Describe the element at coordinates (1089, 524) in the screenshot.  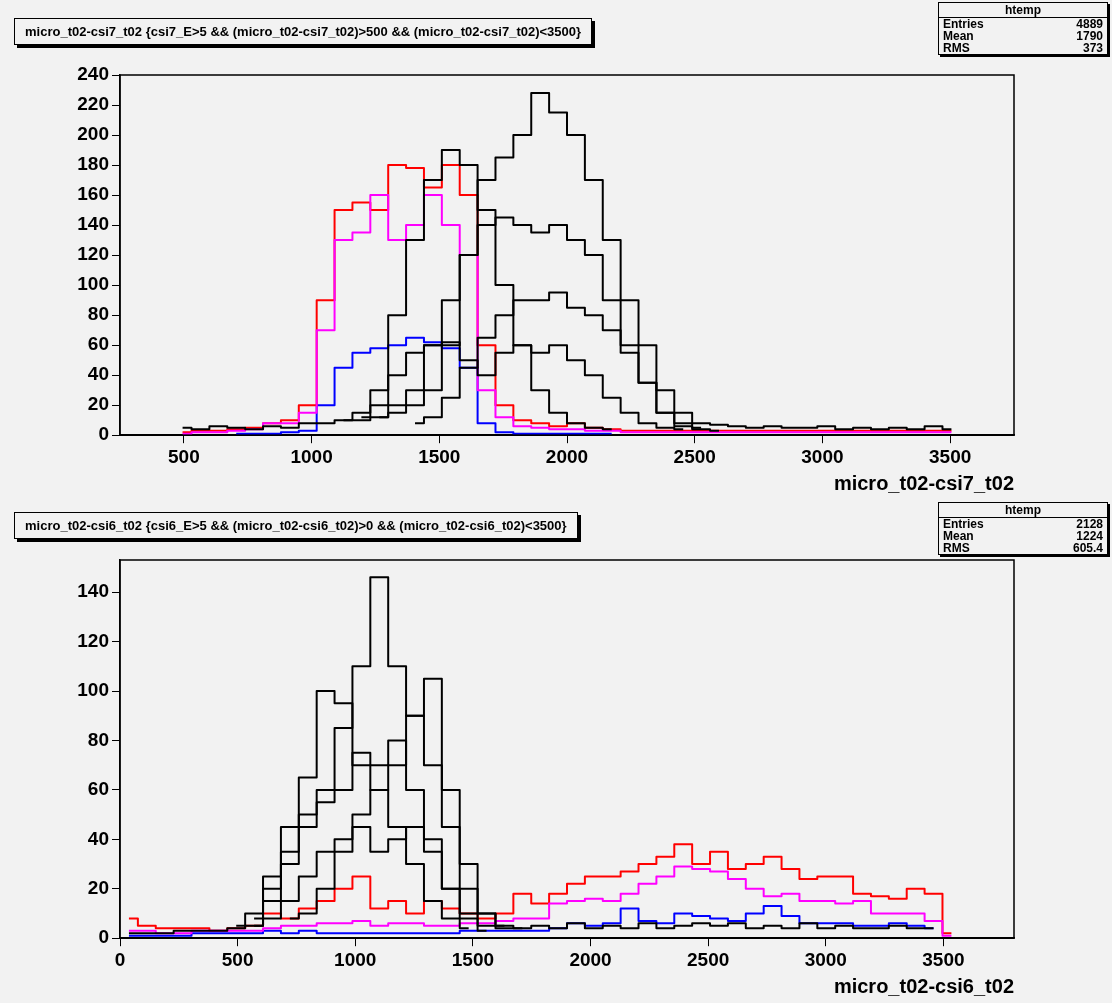
I see `text: 2128` at that location.